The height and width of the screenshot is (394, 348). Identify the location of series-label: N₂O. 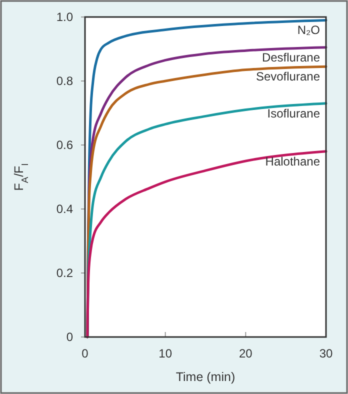
(308, 30).